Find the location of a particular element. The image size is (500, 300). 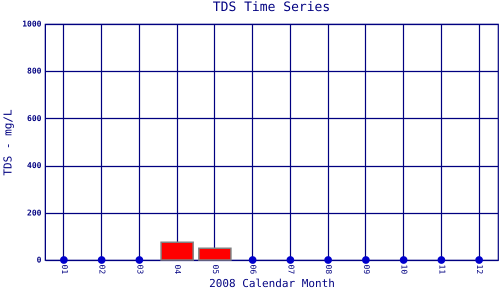

x-tick-label: 03 is located at coordinates (139, 269).